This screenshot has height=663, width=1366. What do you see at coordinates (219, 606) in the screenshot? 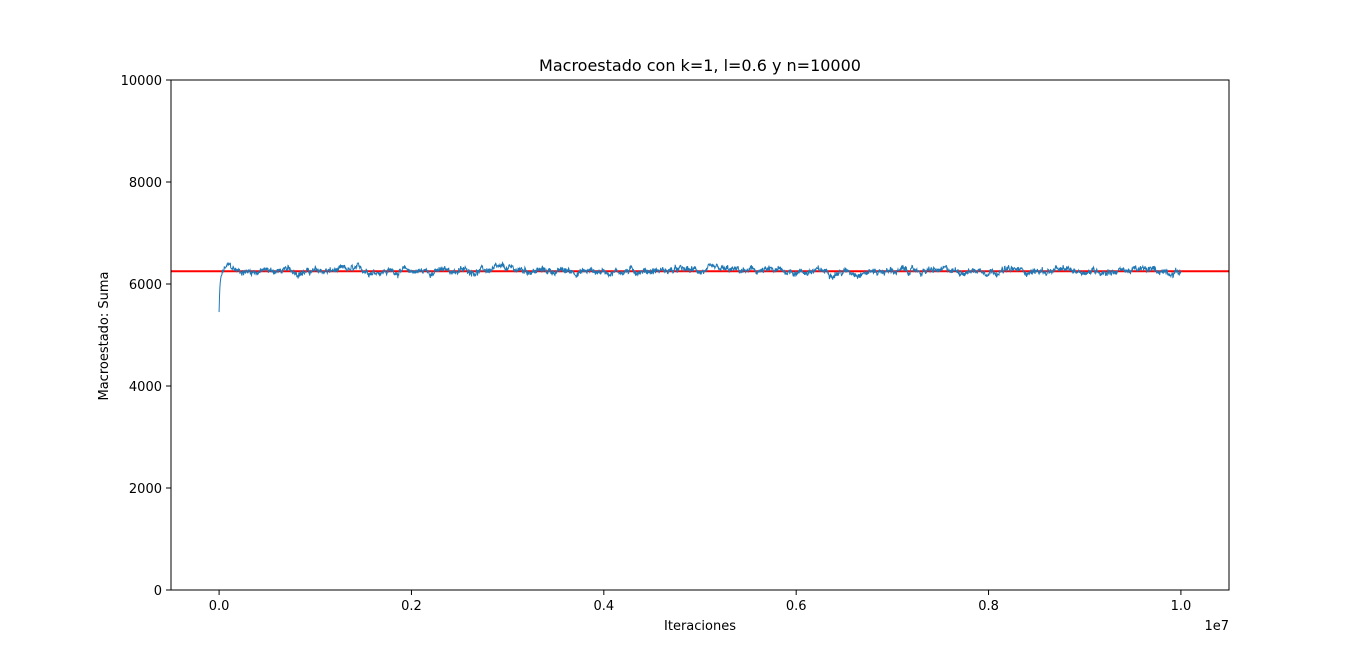
I see `x-tick-label: 0.0` at bounding box center [219, 606].